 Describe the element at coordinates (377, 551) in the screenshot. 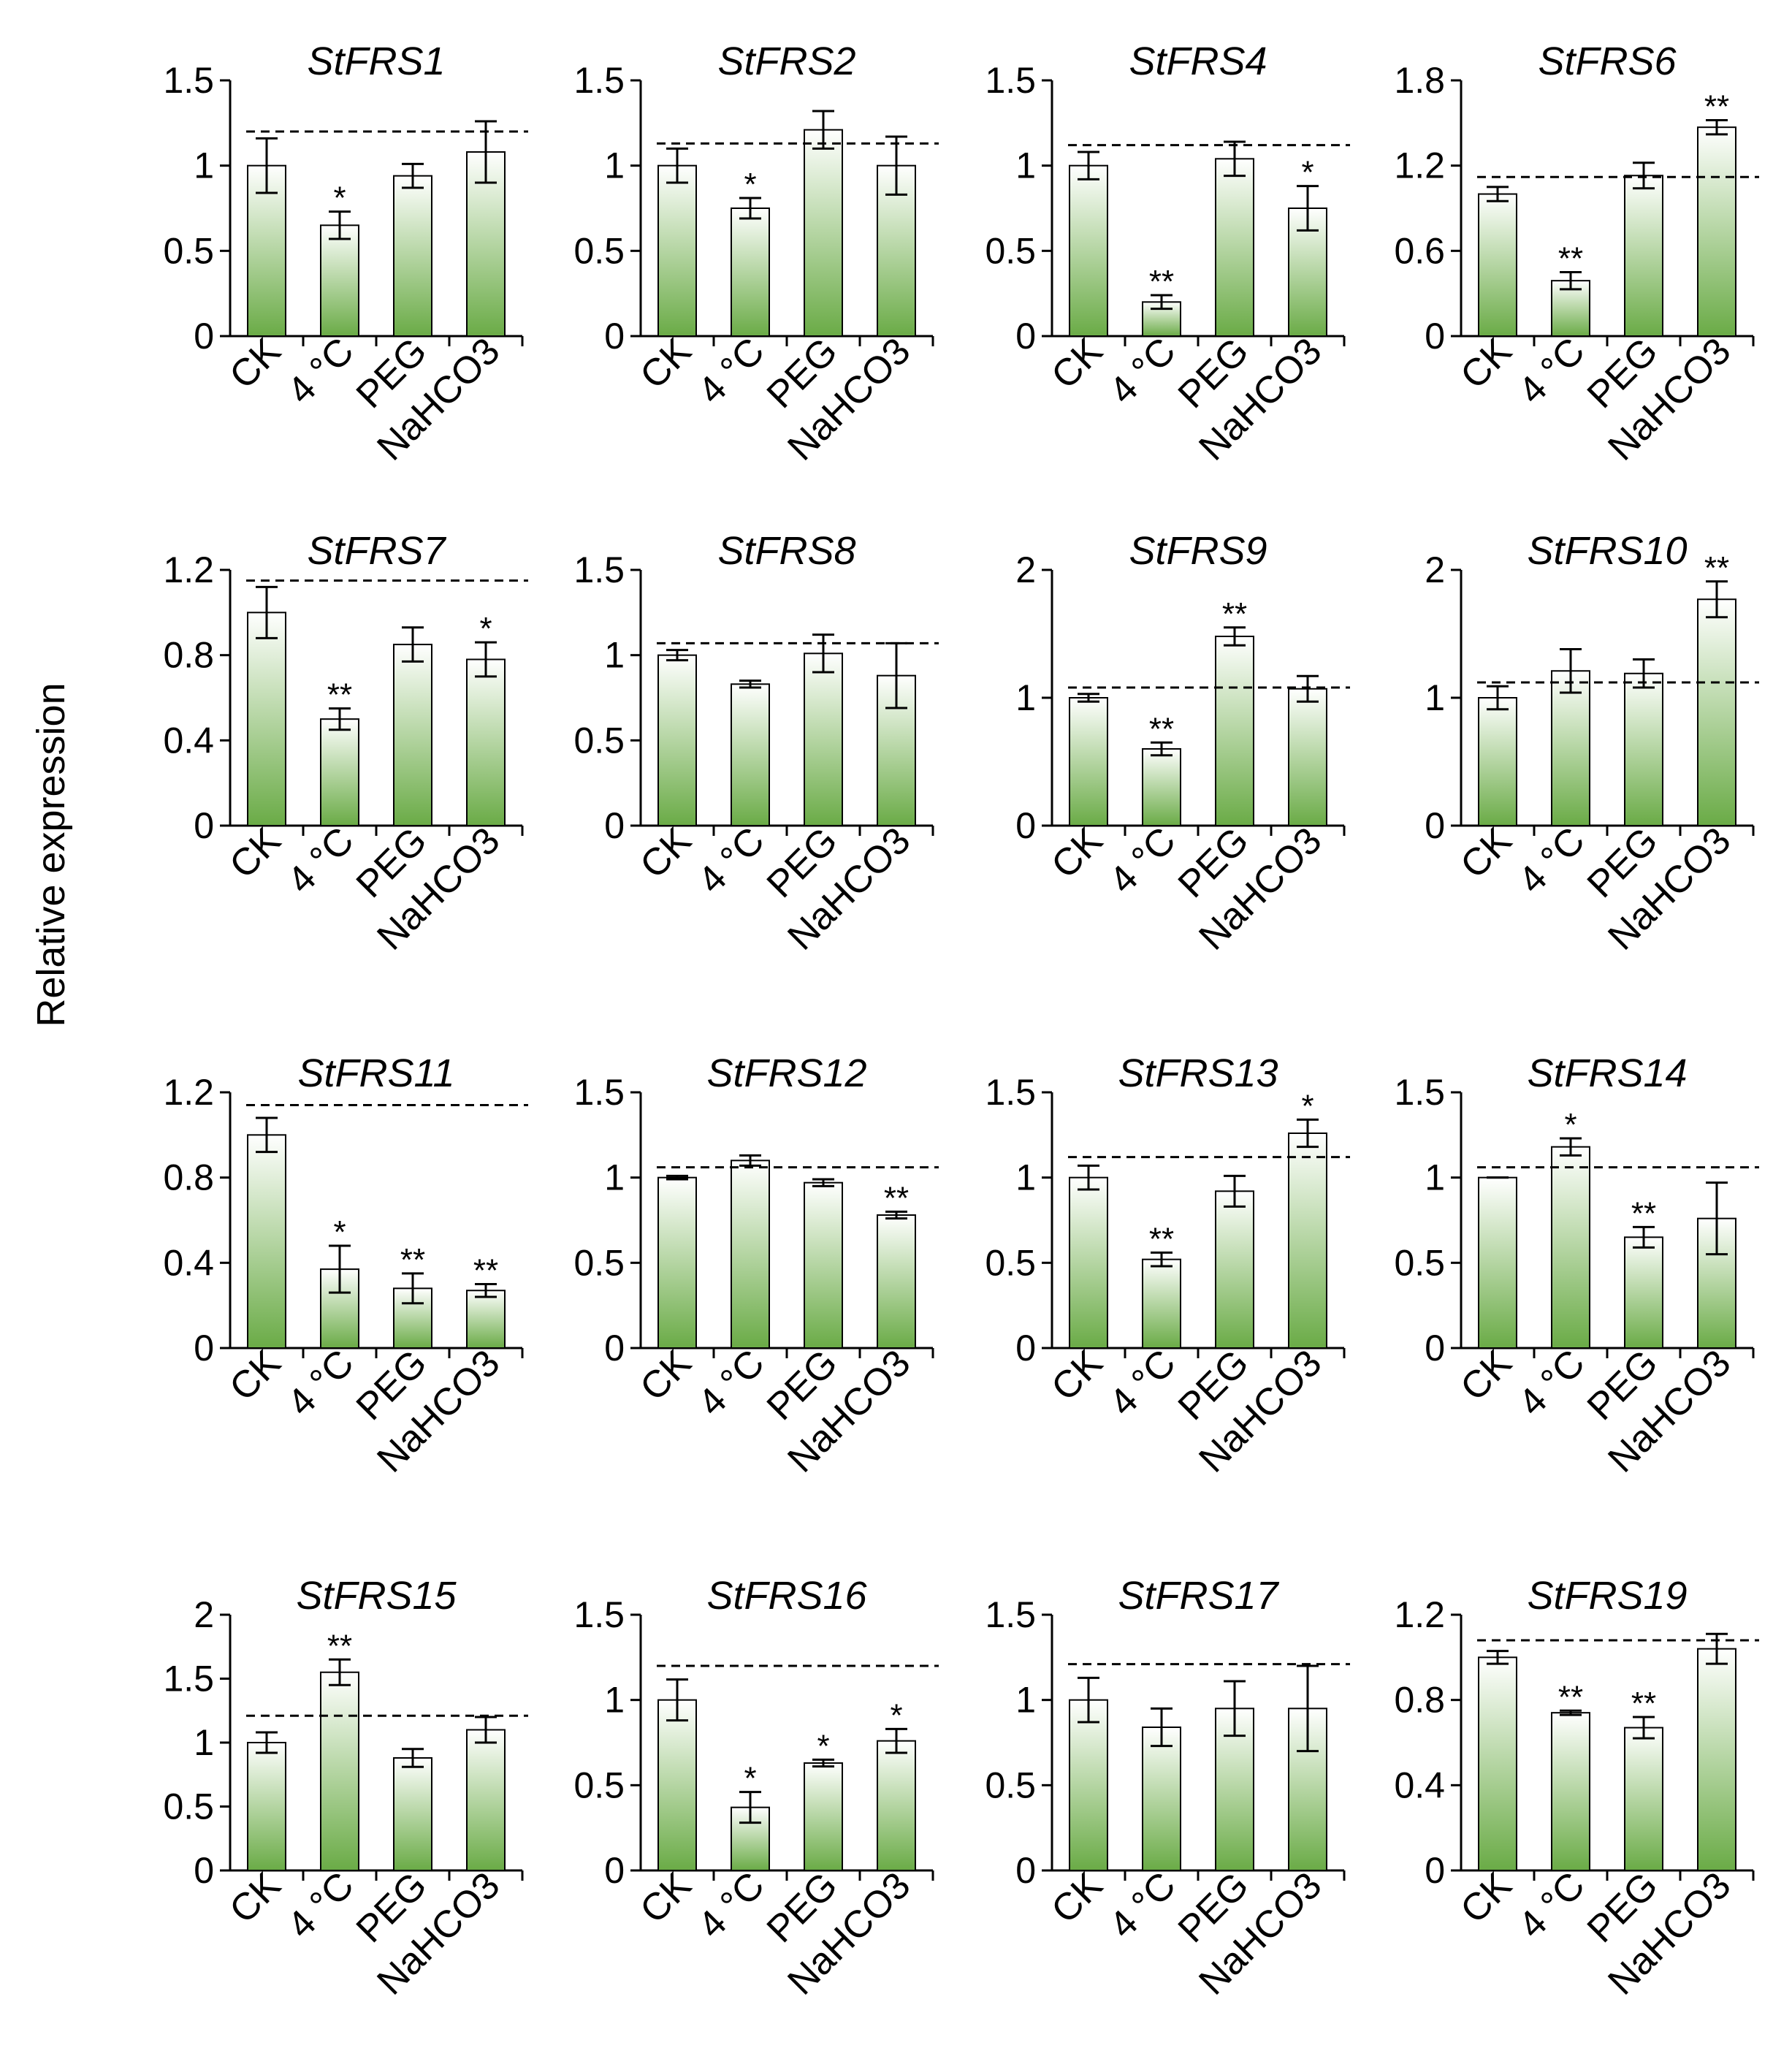

I see `chart-title: StFRS7` at that location.